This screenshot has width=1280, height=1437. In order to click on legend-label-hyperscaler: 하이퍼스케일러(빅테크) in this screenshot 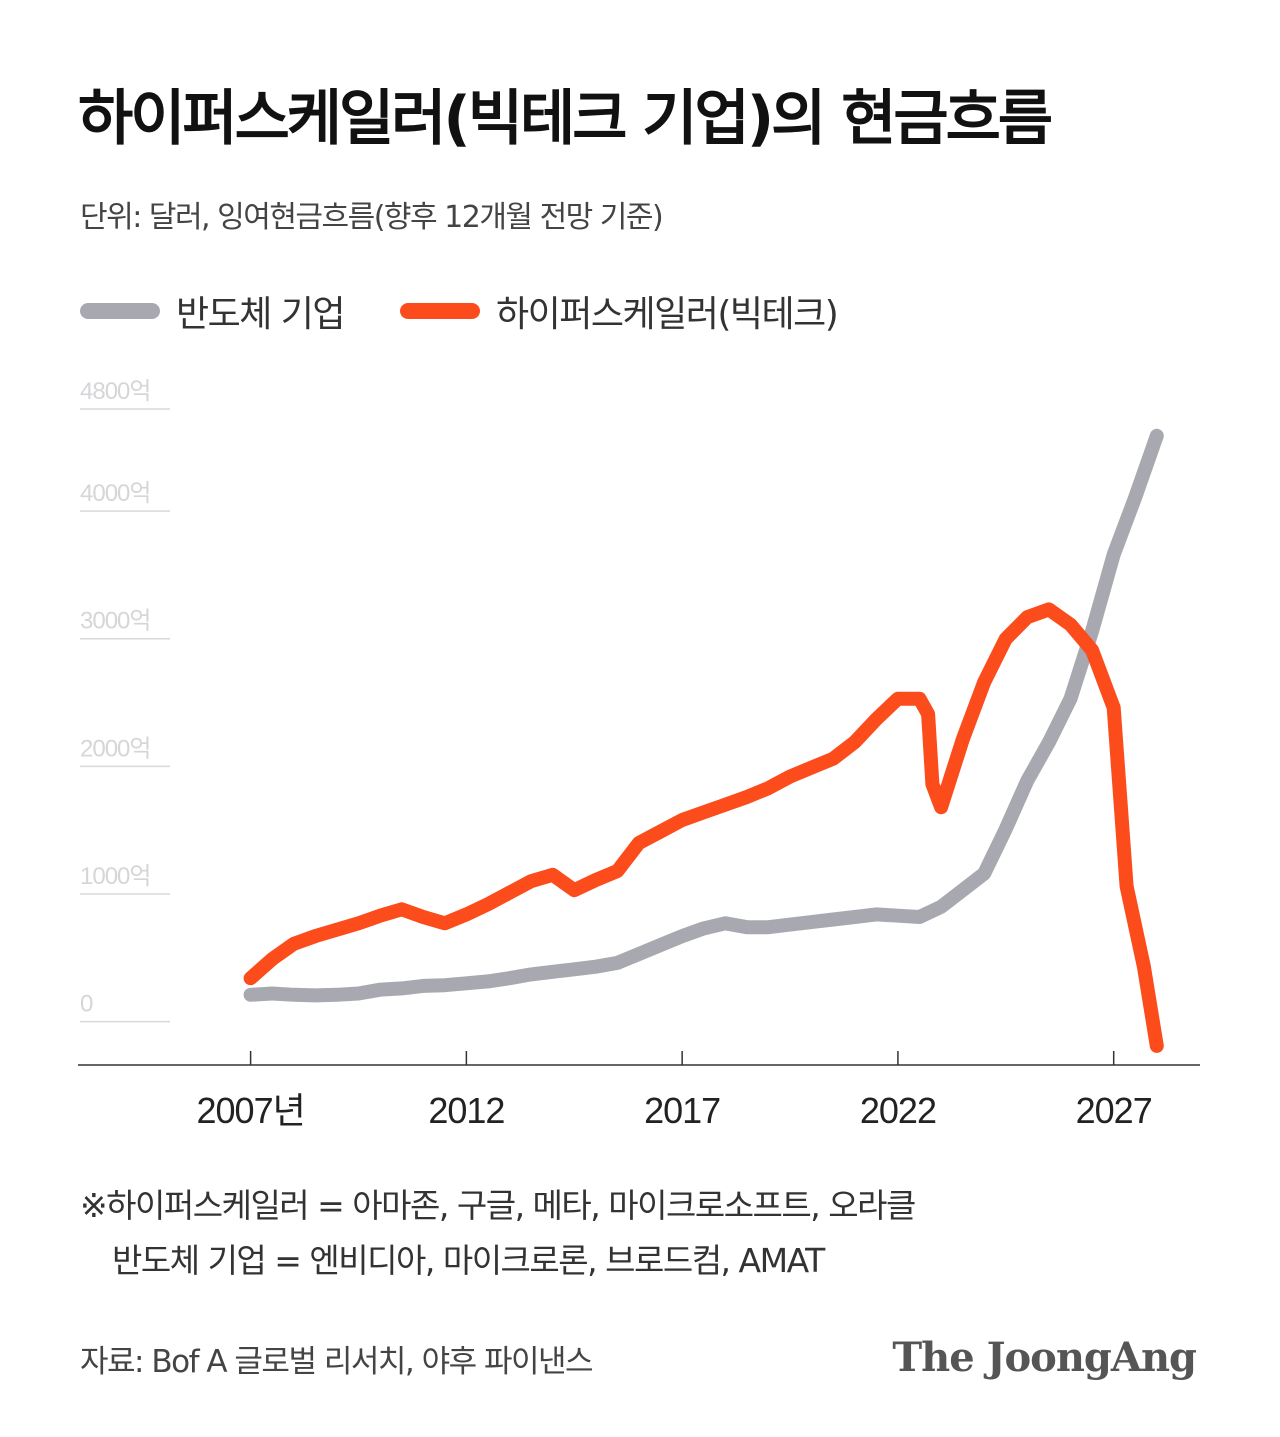, I will do `click(667, 314)`.